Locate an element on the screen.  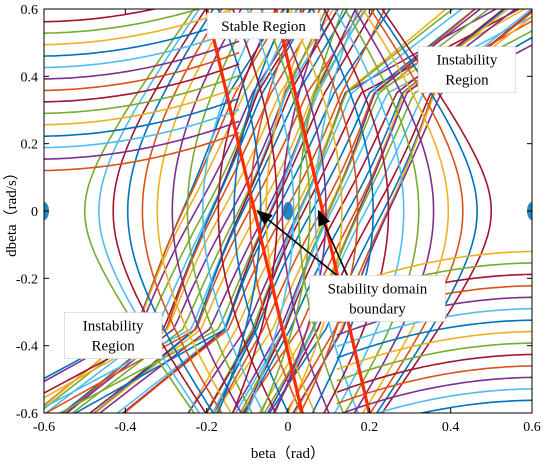
x-tick-label: -0.4 is located at coordinates (125, 427).